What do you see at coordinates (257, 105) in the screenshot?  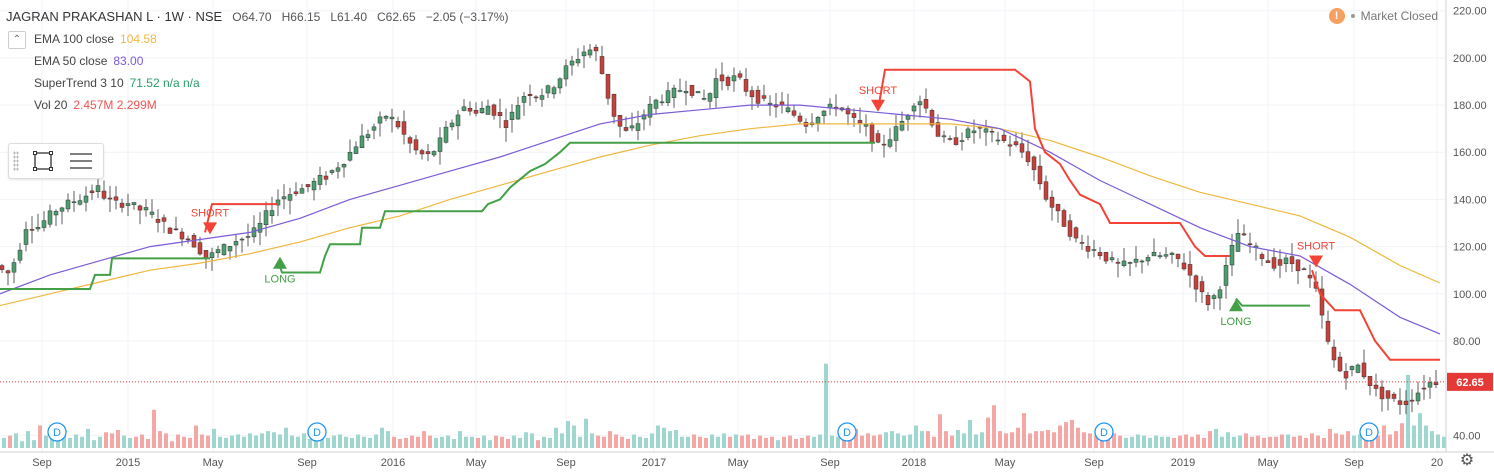 I see `indicator-volume: Vol 20 2.457M 2.299M` at bounding box center [257, 105].